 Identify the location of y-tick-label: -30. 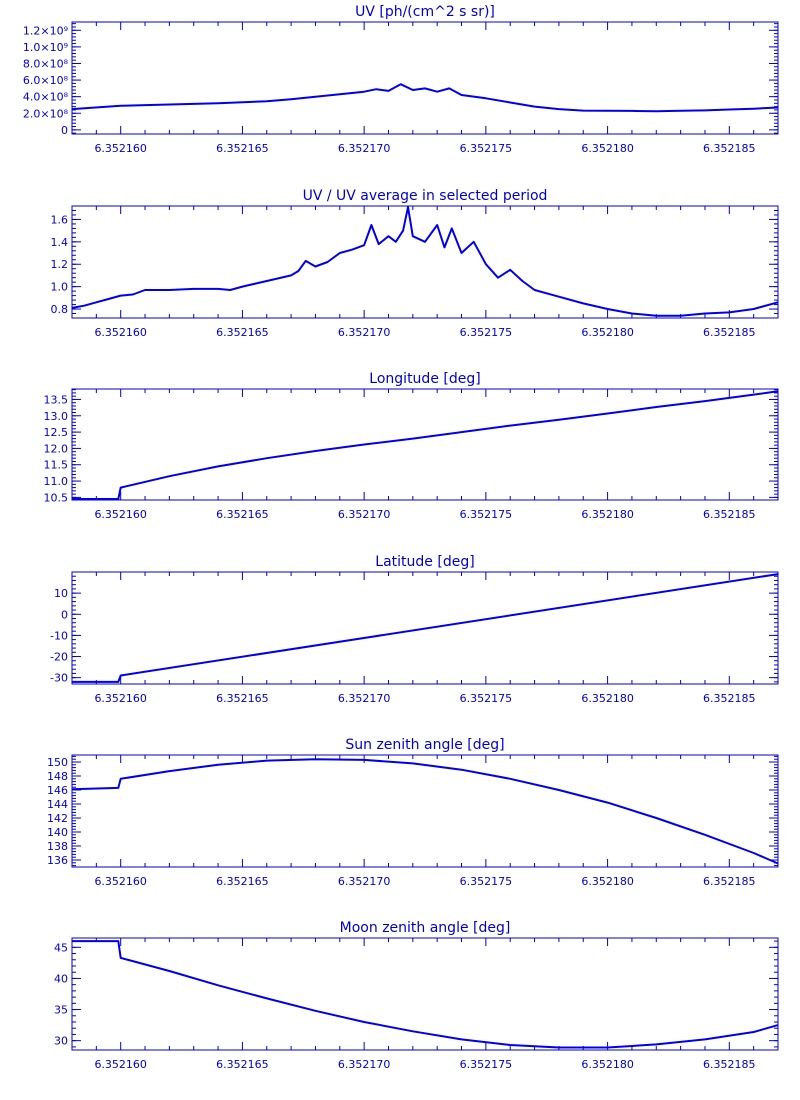
(59, 678).